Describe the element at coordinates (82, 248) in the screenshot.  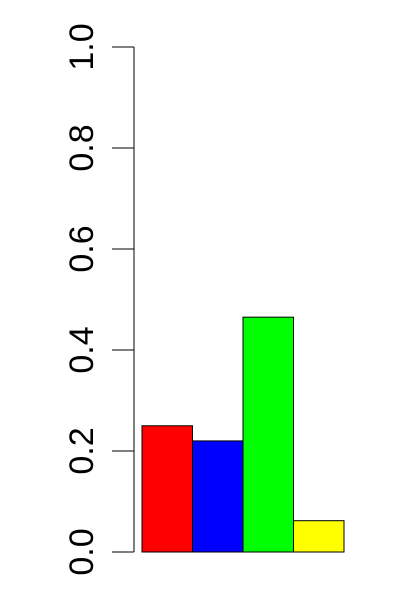
I see `y-tick-label: 0.6` at that location.